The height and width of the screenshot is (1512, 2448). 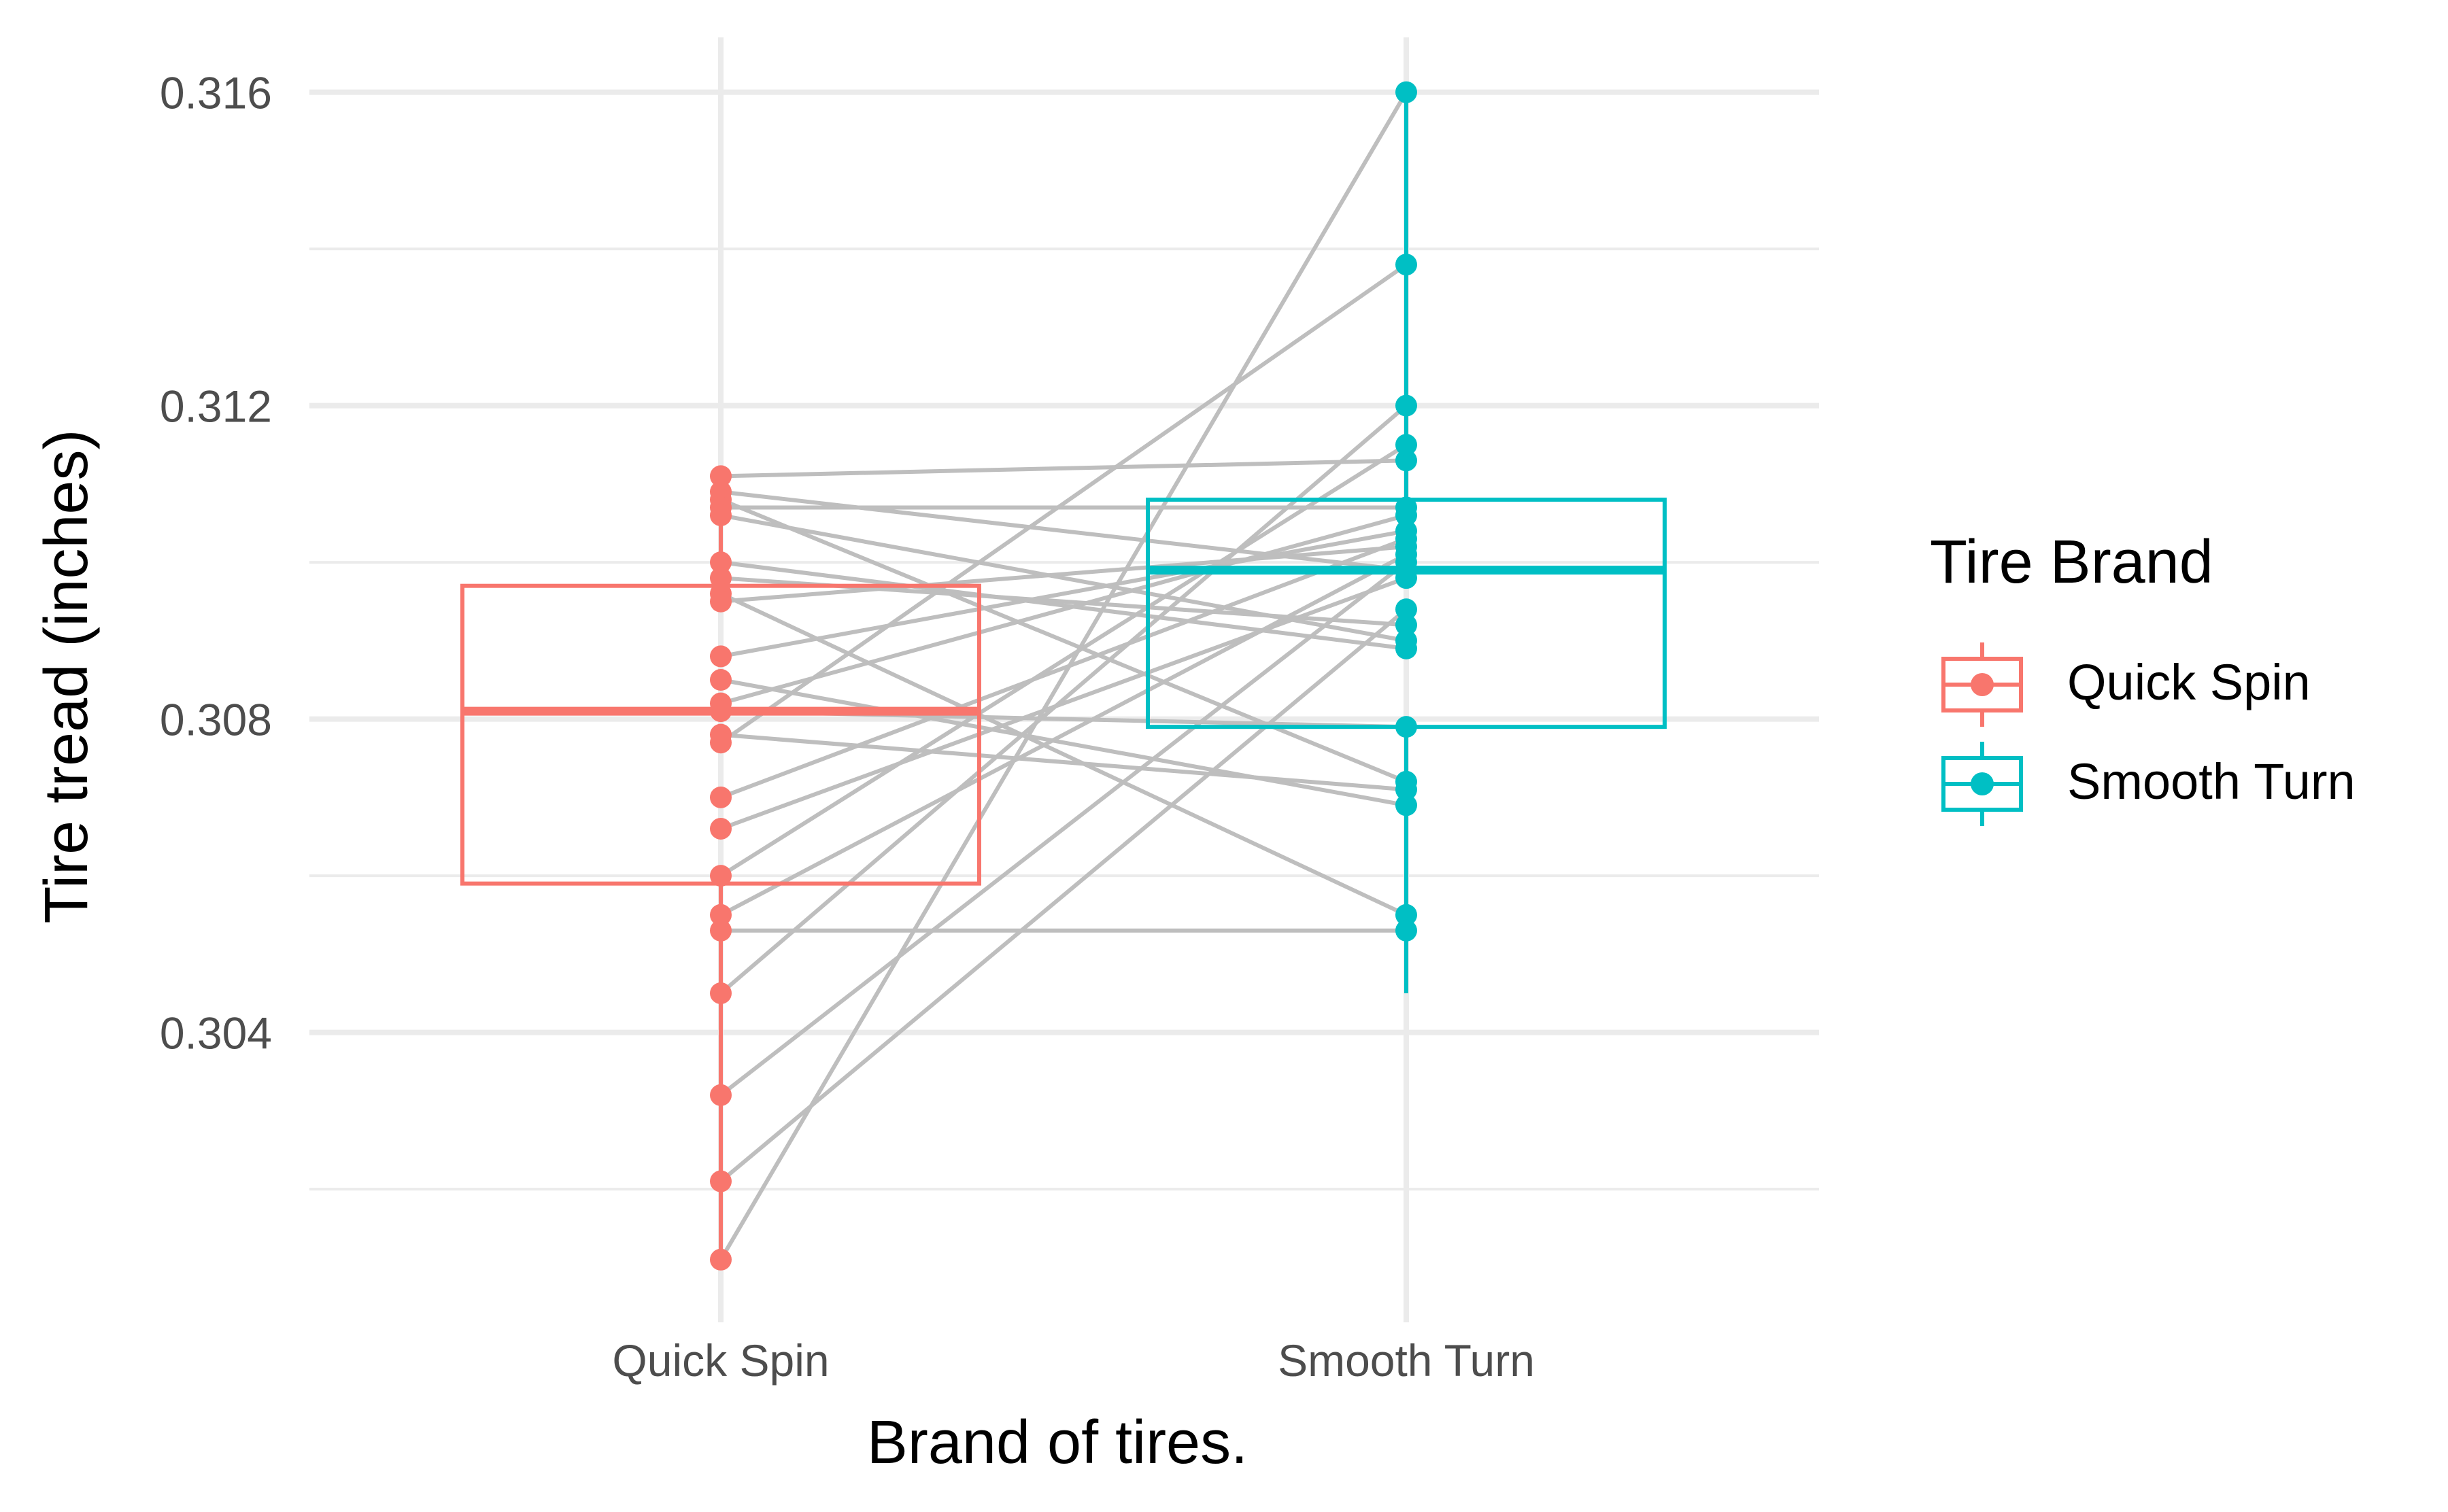 I want to click on y-axis-title: Tire tread (inches), so click(x=67, y=677).